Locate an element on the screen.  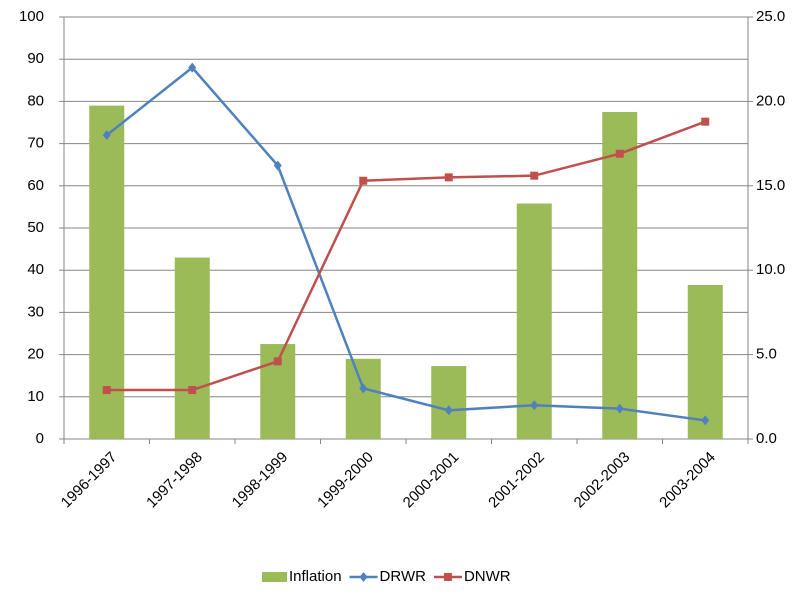
legend-label: DRWR is located at coordinates (403, 576).